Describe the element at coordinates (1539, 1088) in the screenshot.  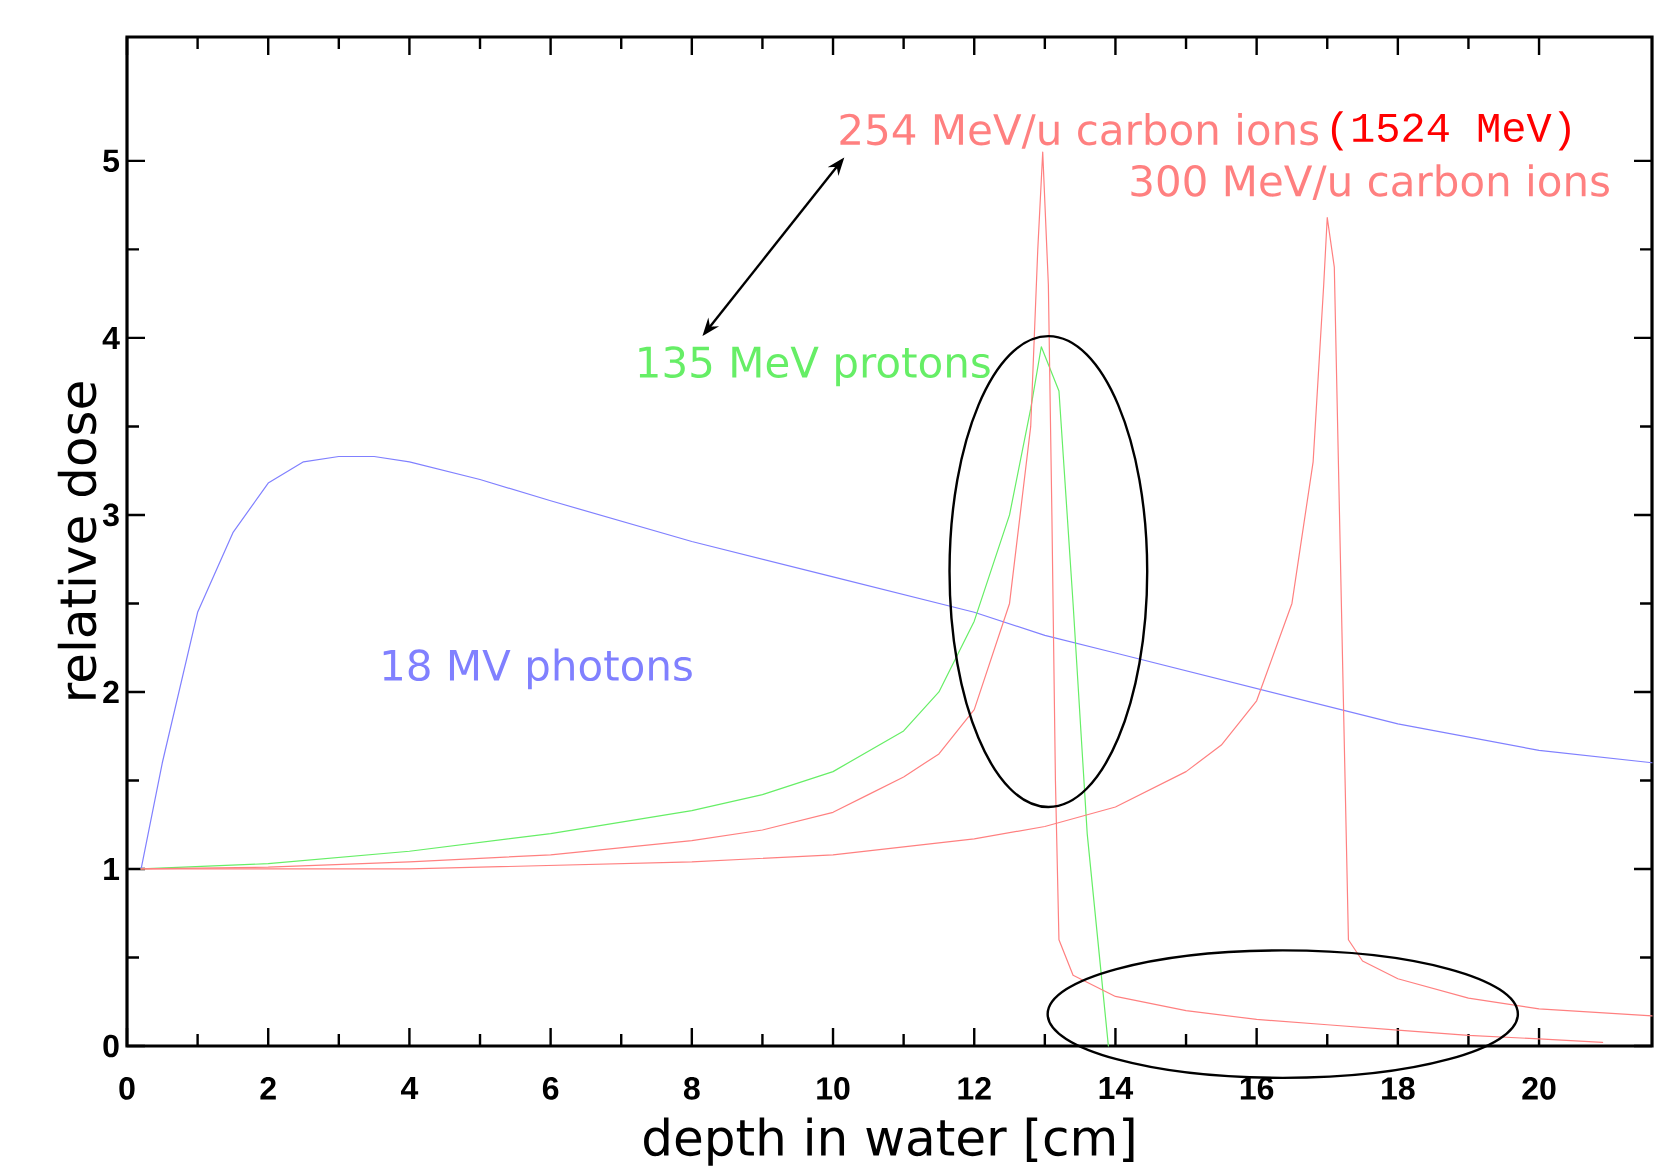
I see `x-tick-label: 20` at that location.